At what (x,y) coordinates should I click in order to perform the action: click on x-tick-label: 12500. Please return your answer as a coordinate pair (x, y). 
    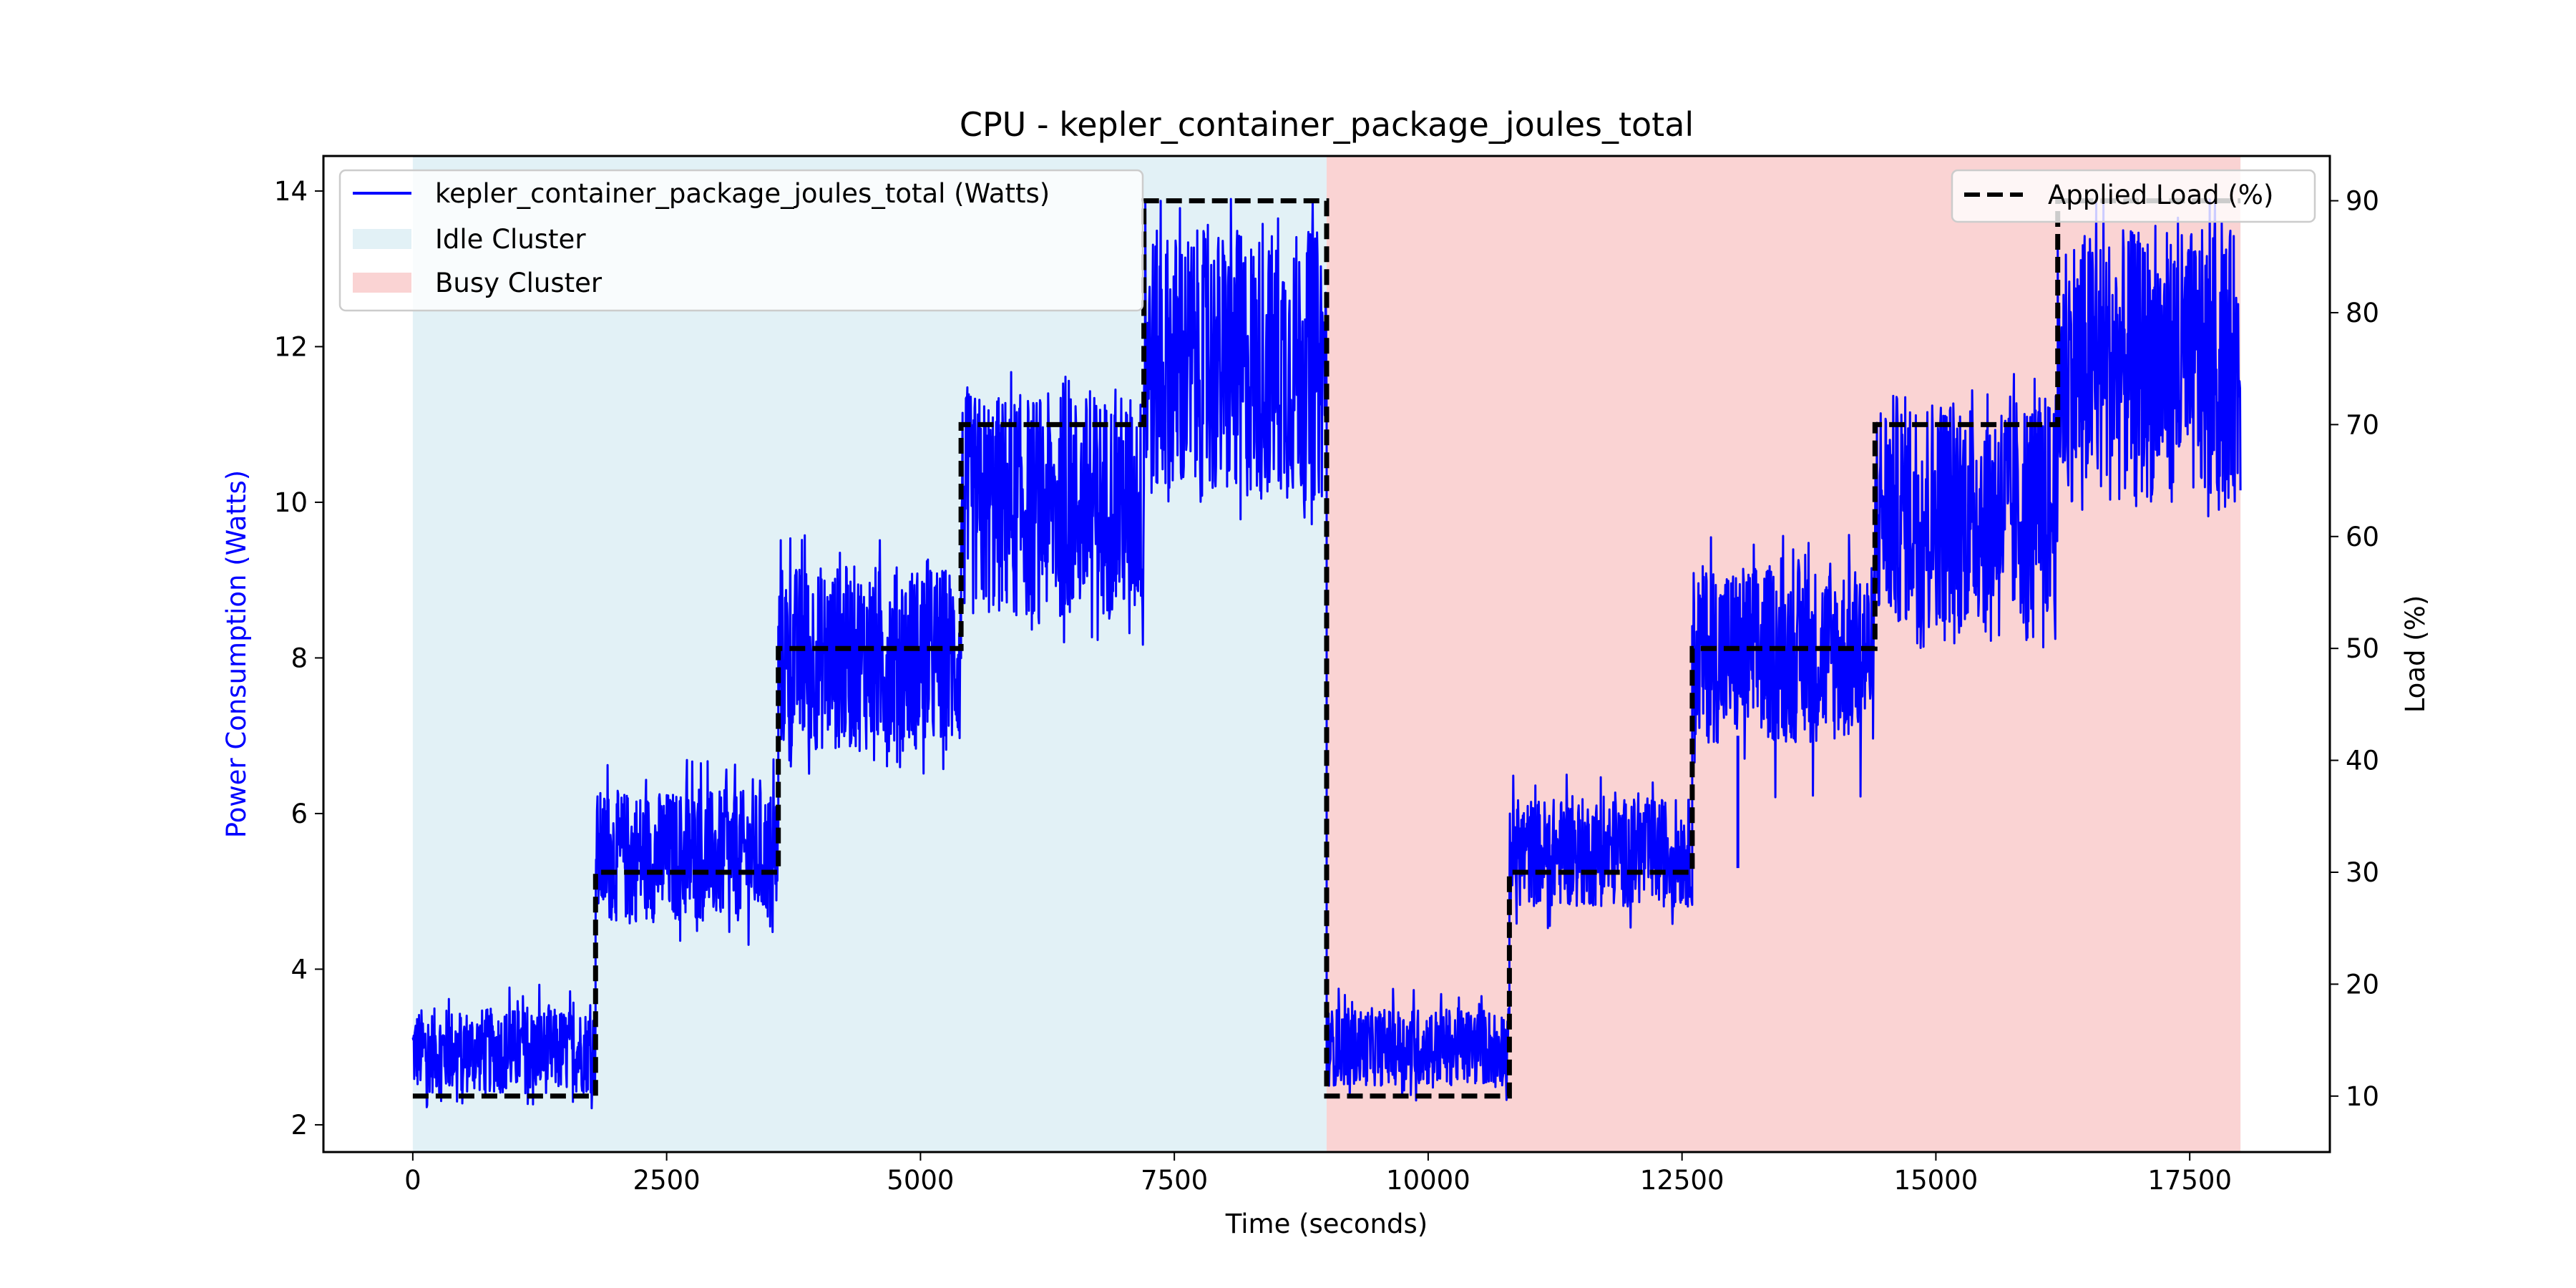
    Looking at the image, I should click on (1682, 1180).